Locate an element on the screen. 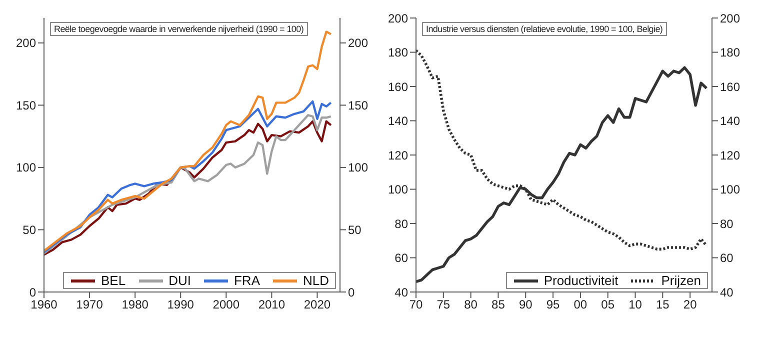  legend-label: NLD is located at coordinates (315, 280).